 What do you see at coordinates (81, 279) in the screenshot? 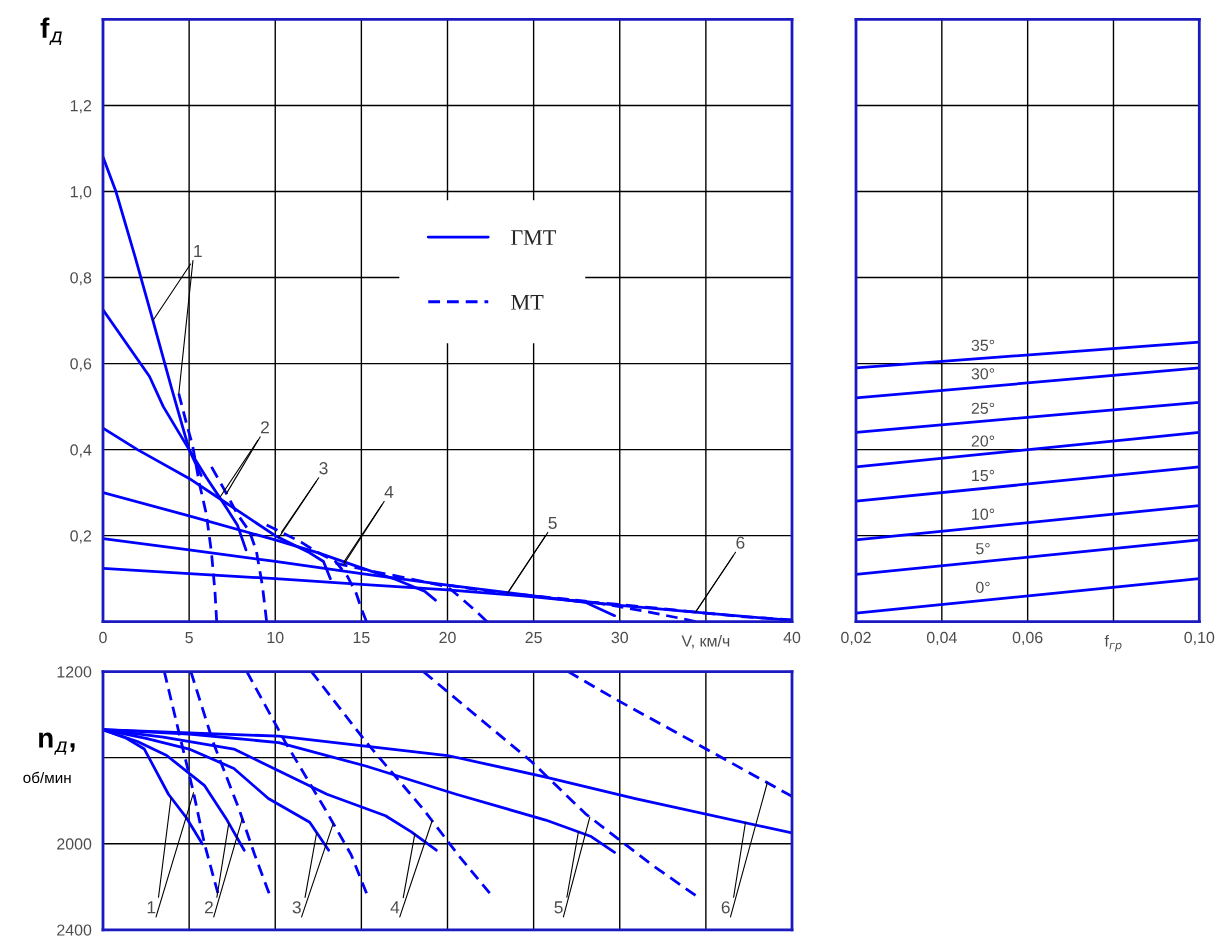
I see `y-tick-label: 0,8` at bounding box center [81, 279].